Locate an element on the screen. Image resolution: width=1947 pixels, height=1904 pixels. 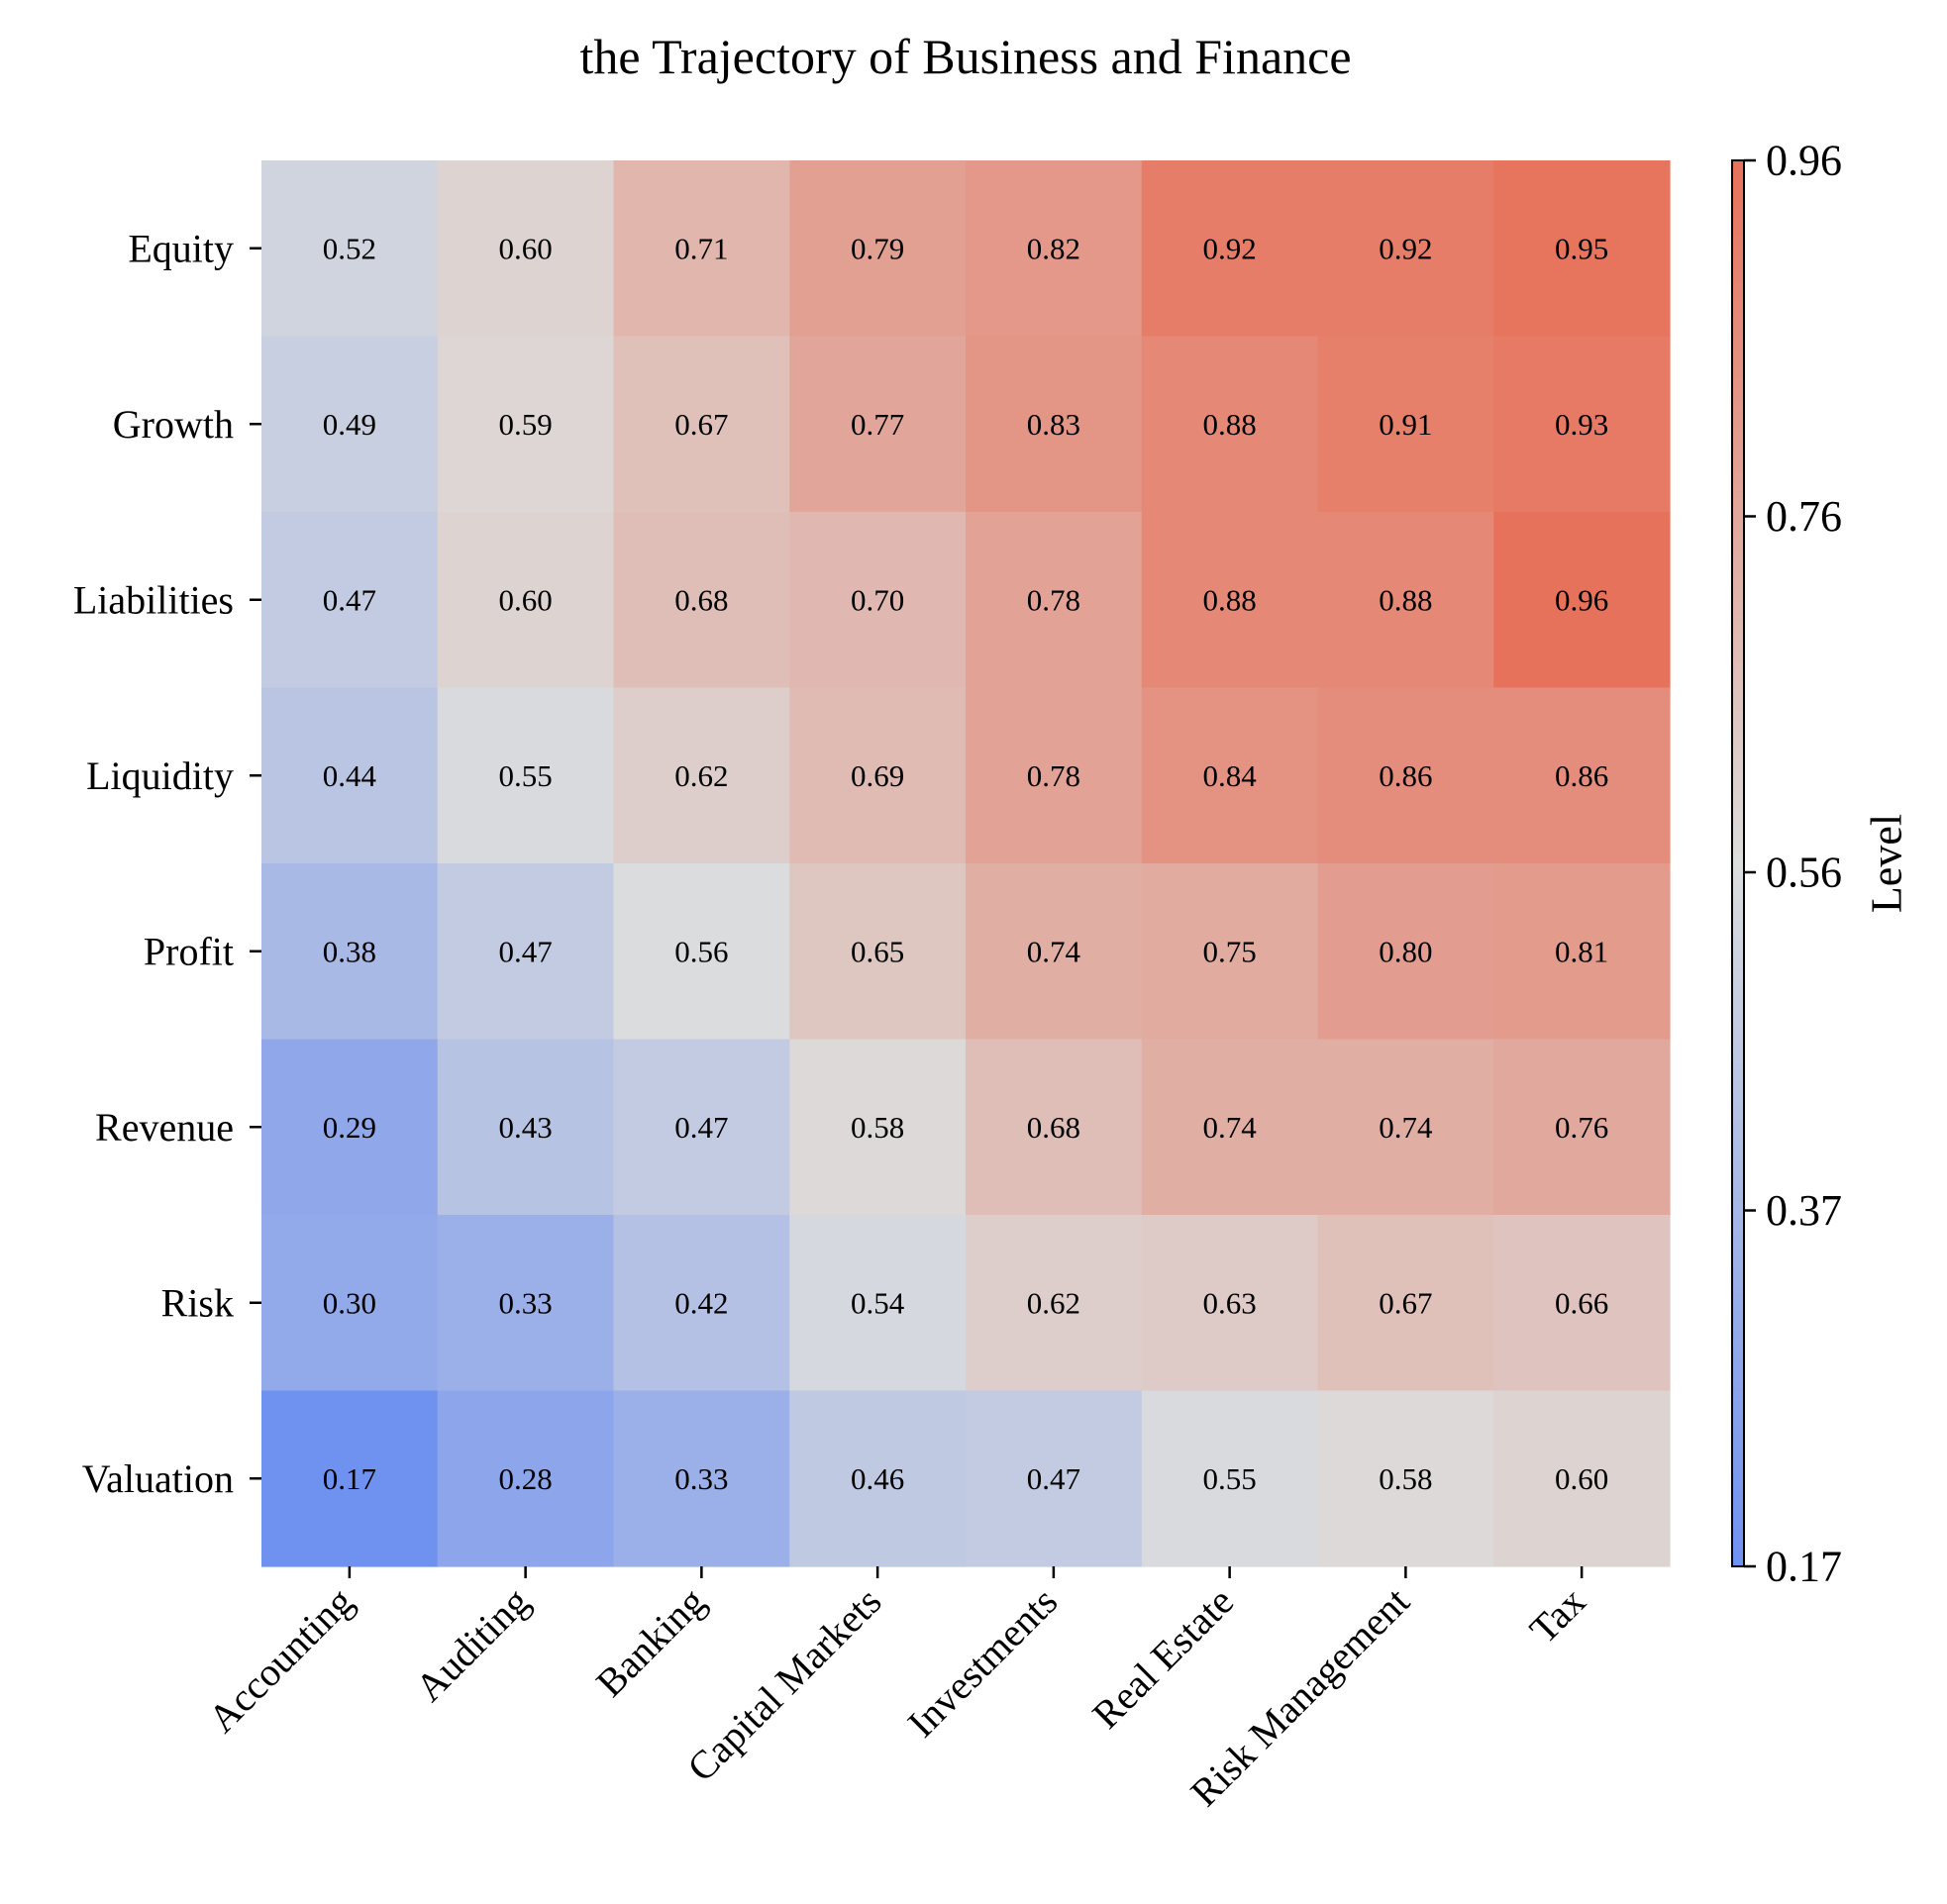
cell-value-label: 0.70 is located at coordinates (878, 599).